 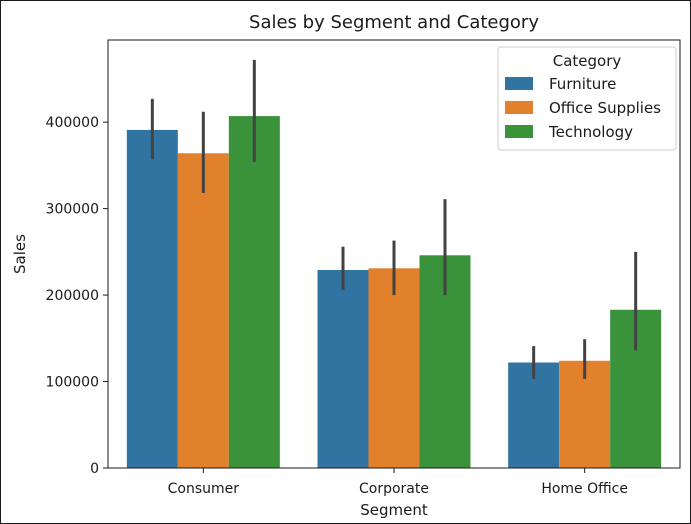 What do you see at coordinates (94, 469) in the screenshot?
I see `y-tick-label: 0` at bounding box center [94, 469].